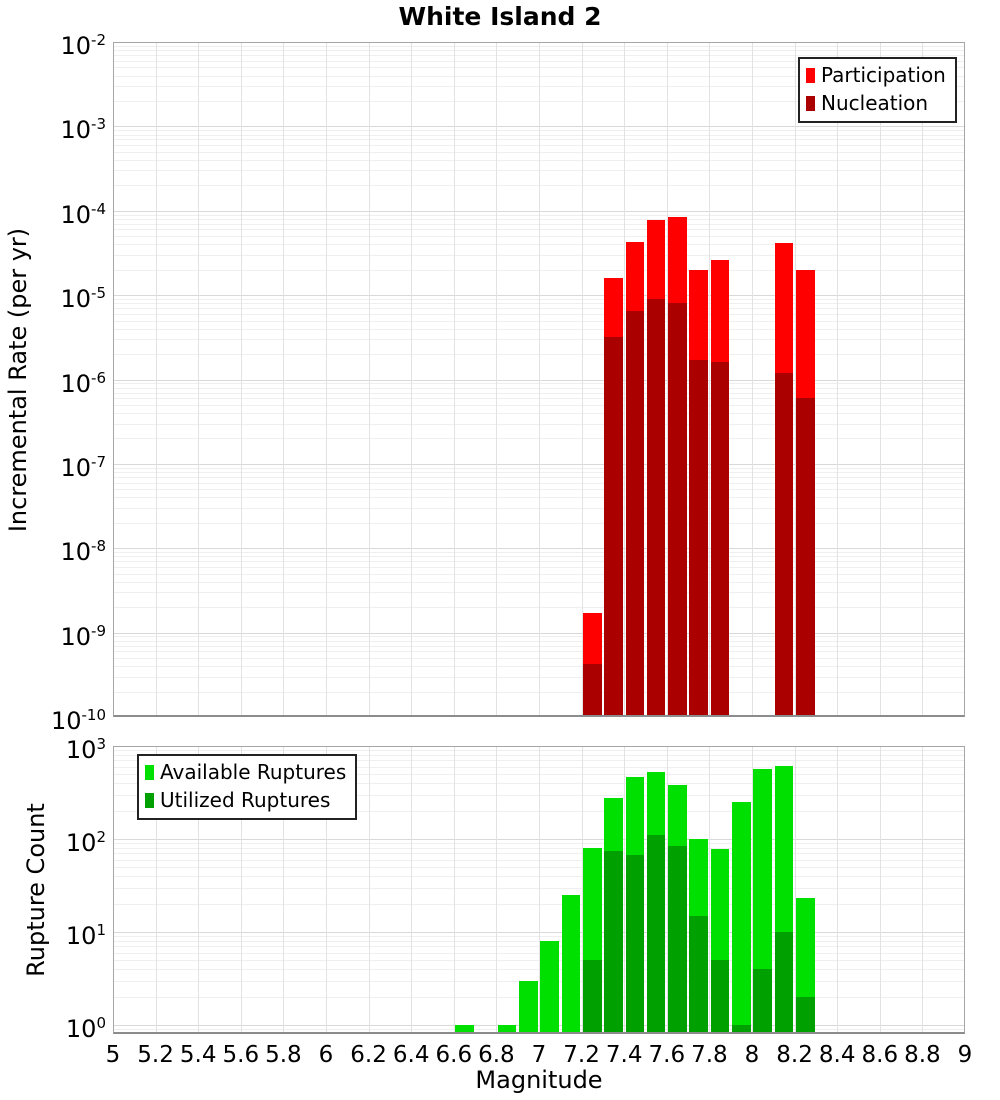 Image resolution: width=1000 pixels, height=1100 pixels. I want to click on x-tick-label-8.6: 8.6, so click(880, 1055).